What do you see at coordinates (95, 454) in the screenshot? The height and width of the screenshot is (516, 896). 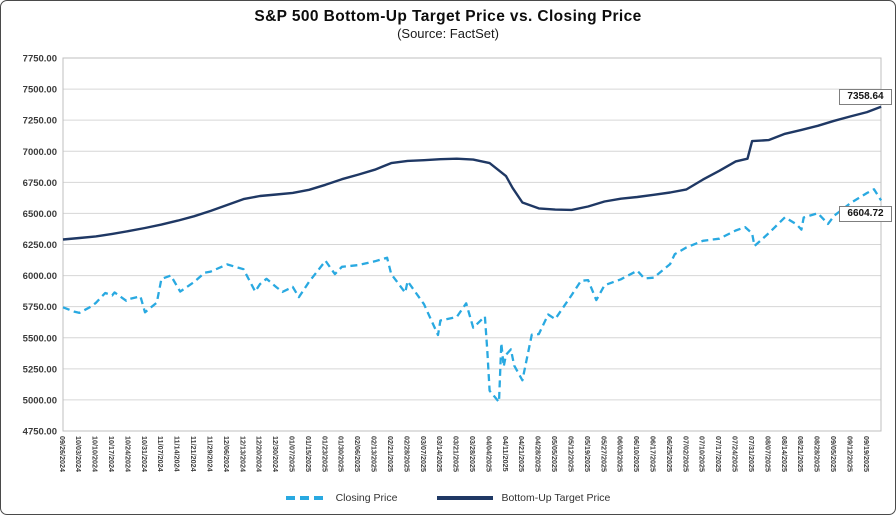 I see `svg-text: 10/10/2024` at bounding box center [95, 454].